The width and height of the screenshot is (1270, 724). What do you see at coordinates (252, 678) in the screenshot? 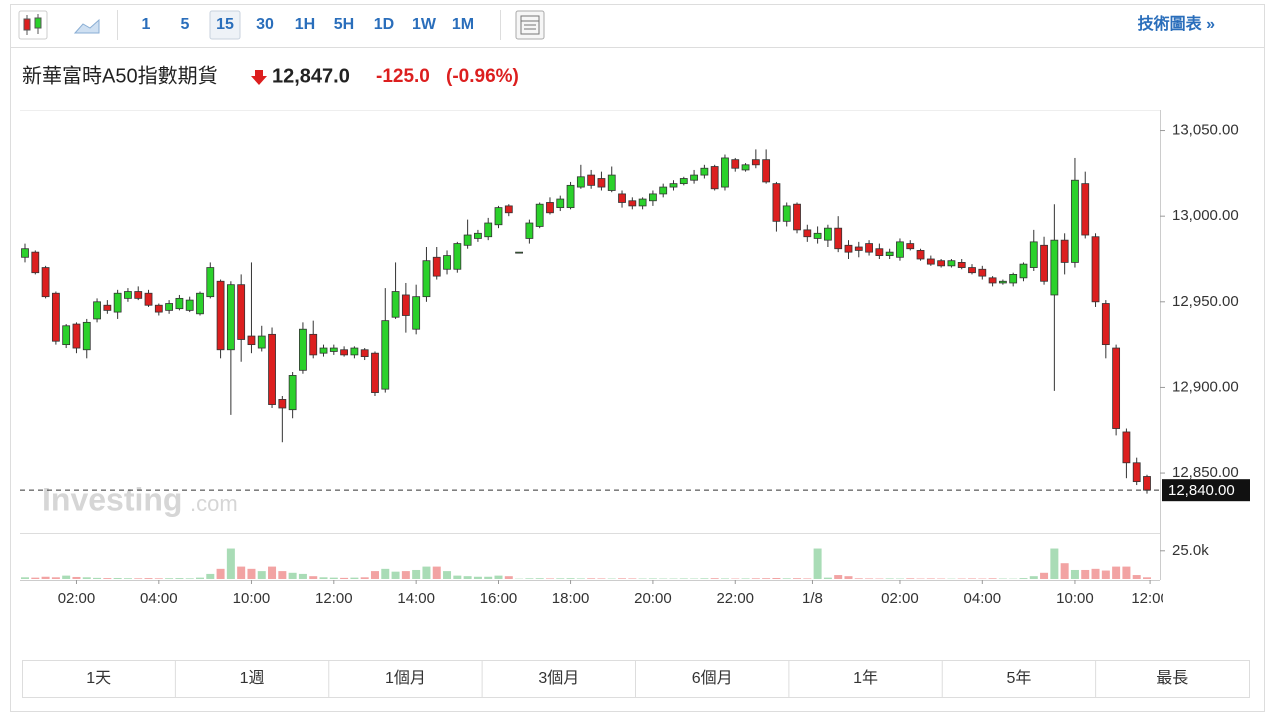
I see `range-button: 1週` at bounding box center [252, 678].